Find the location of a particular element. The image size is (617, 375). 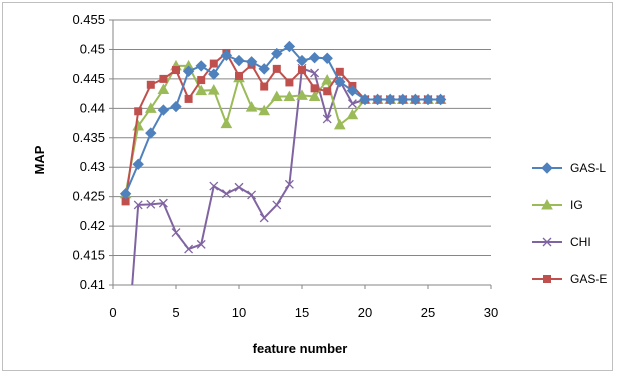

x-tick-label: 10 is located at coordinates (239, 312).